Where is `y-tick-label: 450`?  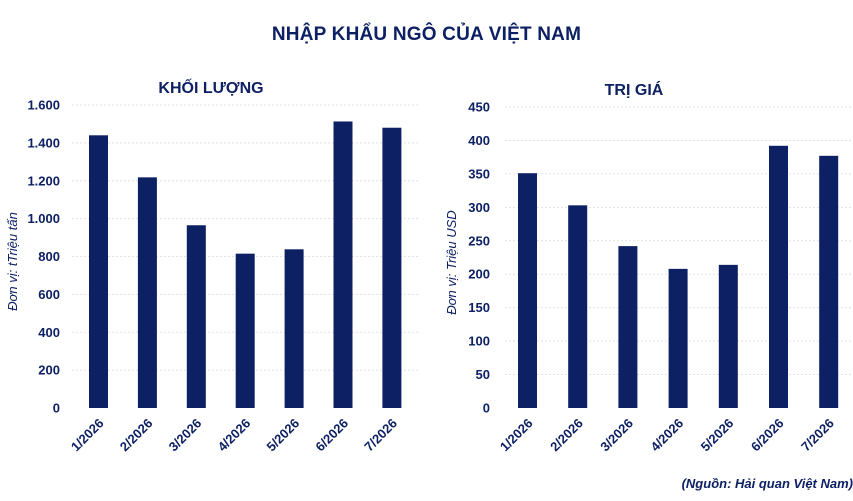 y-tick-label: 450 is located at coordinates (479, 107).